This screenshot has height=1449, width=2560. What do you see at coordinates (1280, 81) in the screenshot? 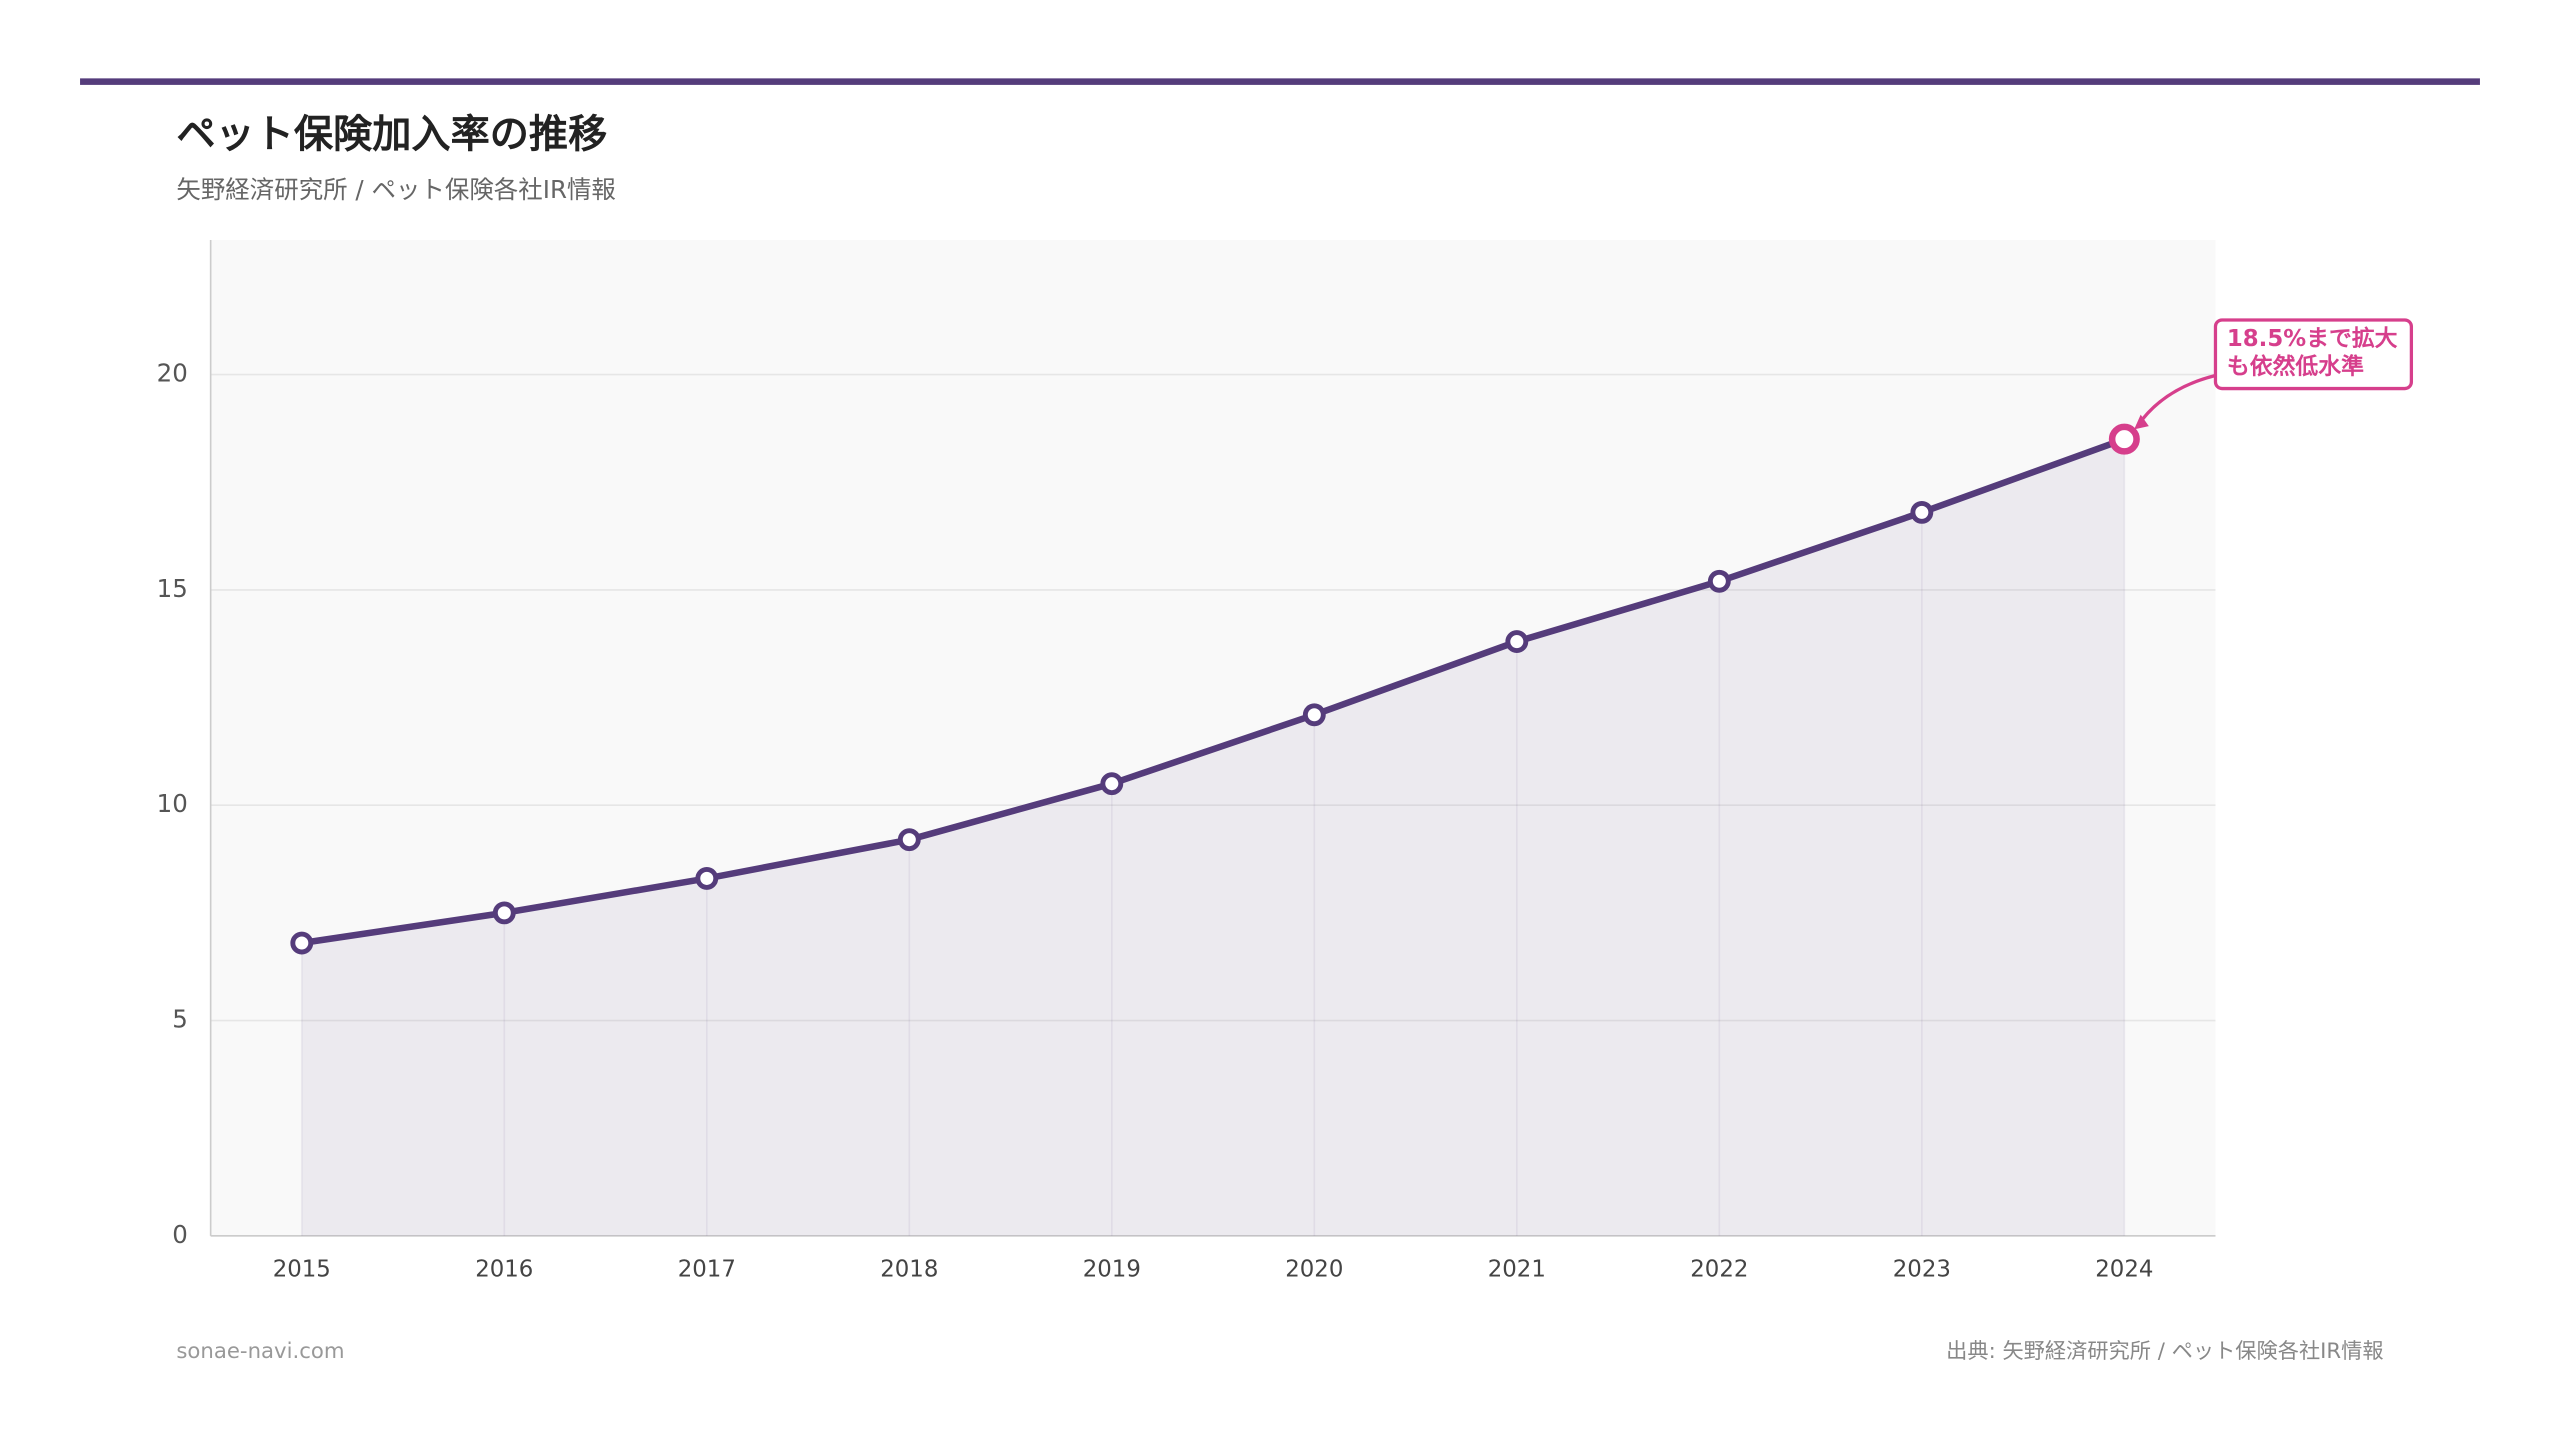
I see `top-bar` at bounding box center [1280, 81].